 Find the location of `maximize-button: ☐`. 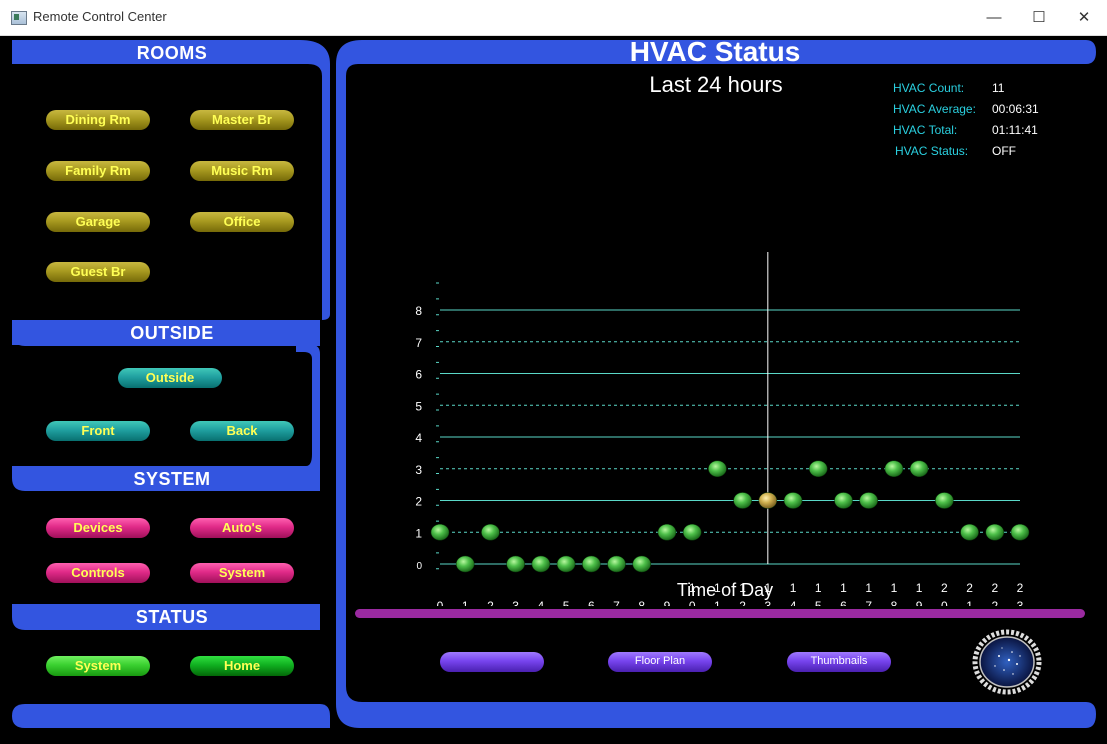

maximize-button: ☐ is located at coordinates (1039, 17).